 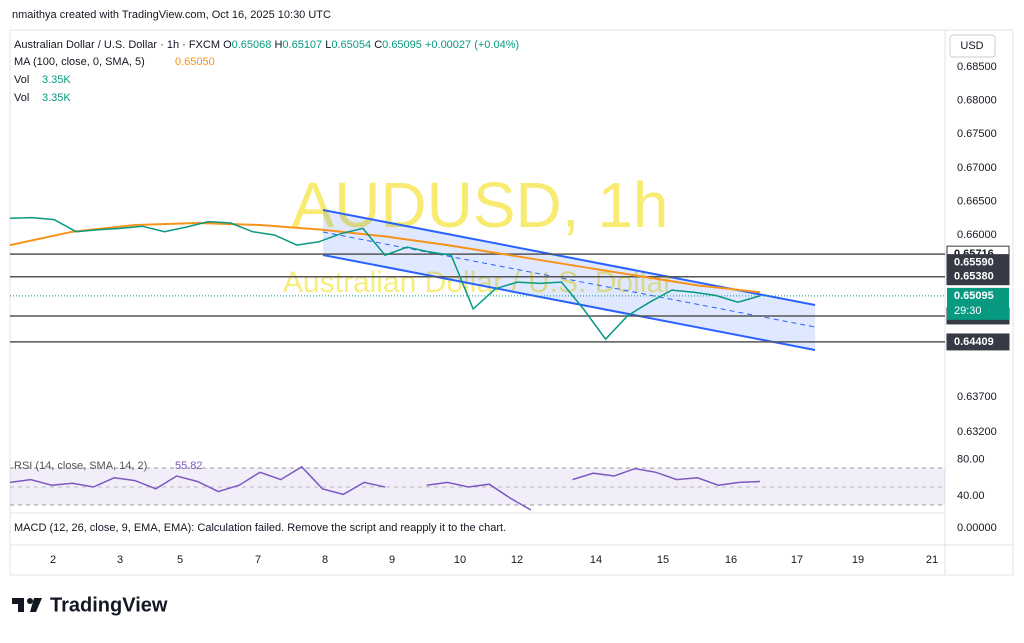 I want to click on level-label: 0.65380, so click(x=974, y=277).